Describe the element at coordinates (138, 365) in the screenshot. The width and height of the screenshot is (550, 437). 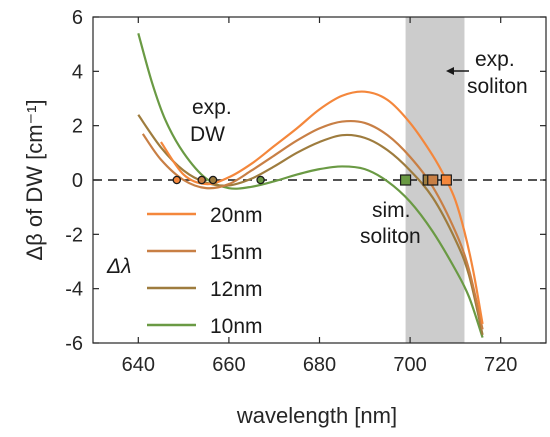
I see `x-tick-label: 640` at that location.